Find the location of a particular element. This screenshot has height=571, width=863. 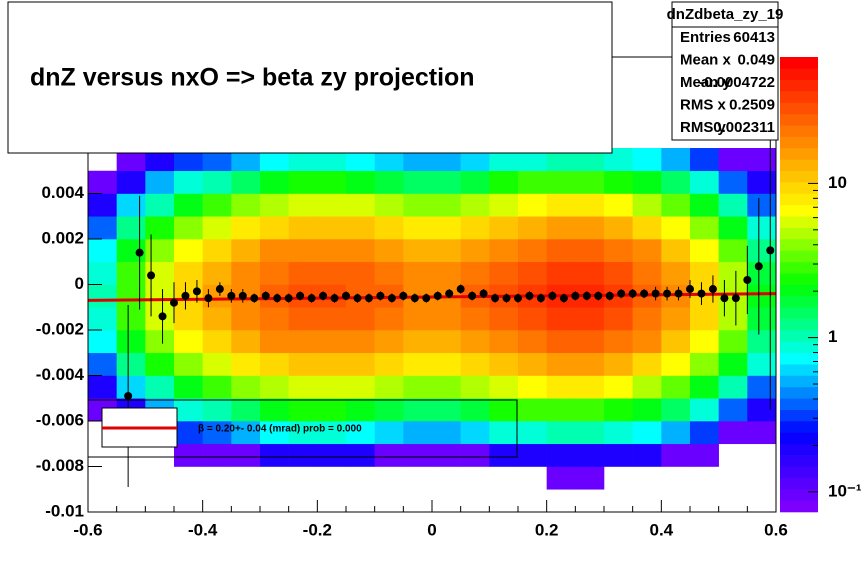

y-tick-label: -0.008 is located at coordinates (60, 465).